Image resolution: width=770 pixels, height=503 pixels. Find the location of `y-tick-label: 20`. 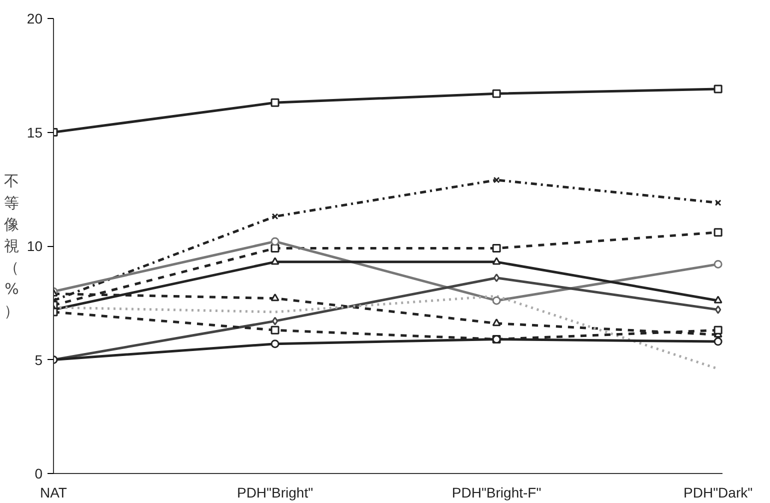

y-tick-label: 20 is located at coordinates (34, 18).